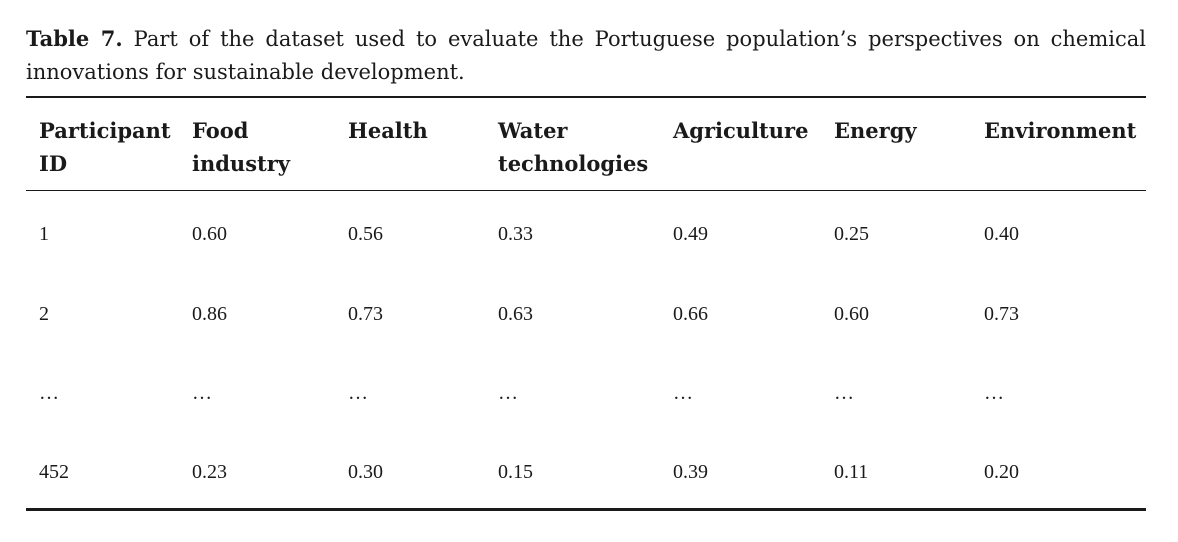  Describe the element at coordinates (573, 163) in the screenshot. I see `header-water-technologies-line2: technologies` at that location.